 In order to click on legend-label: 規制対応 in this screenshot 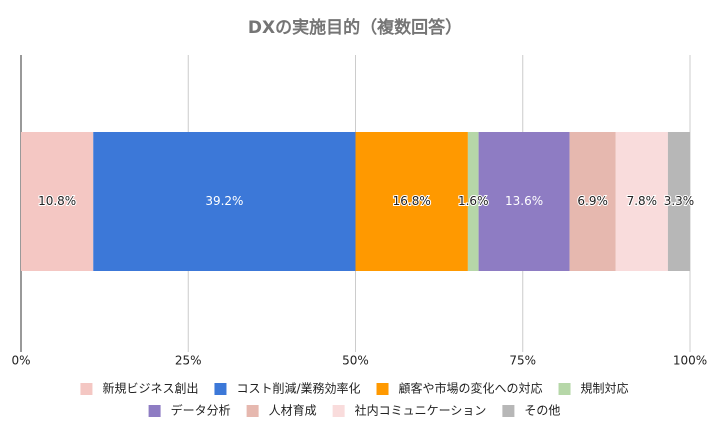, I will do `click(605, 388)`.